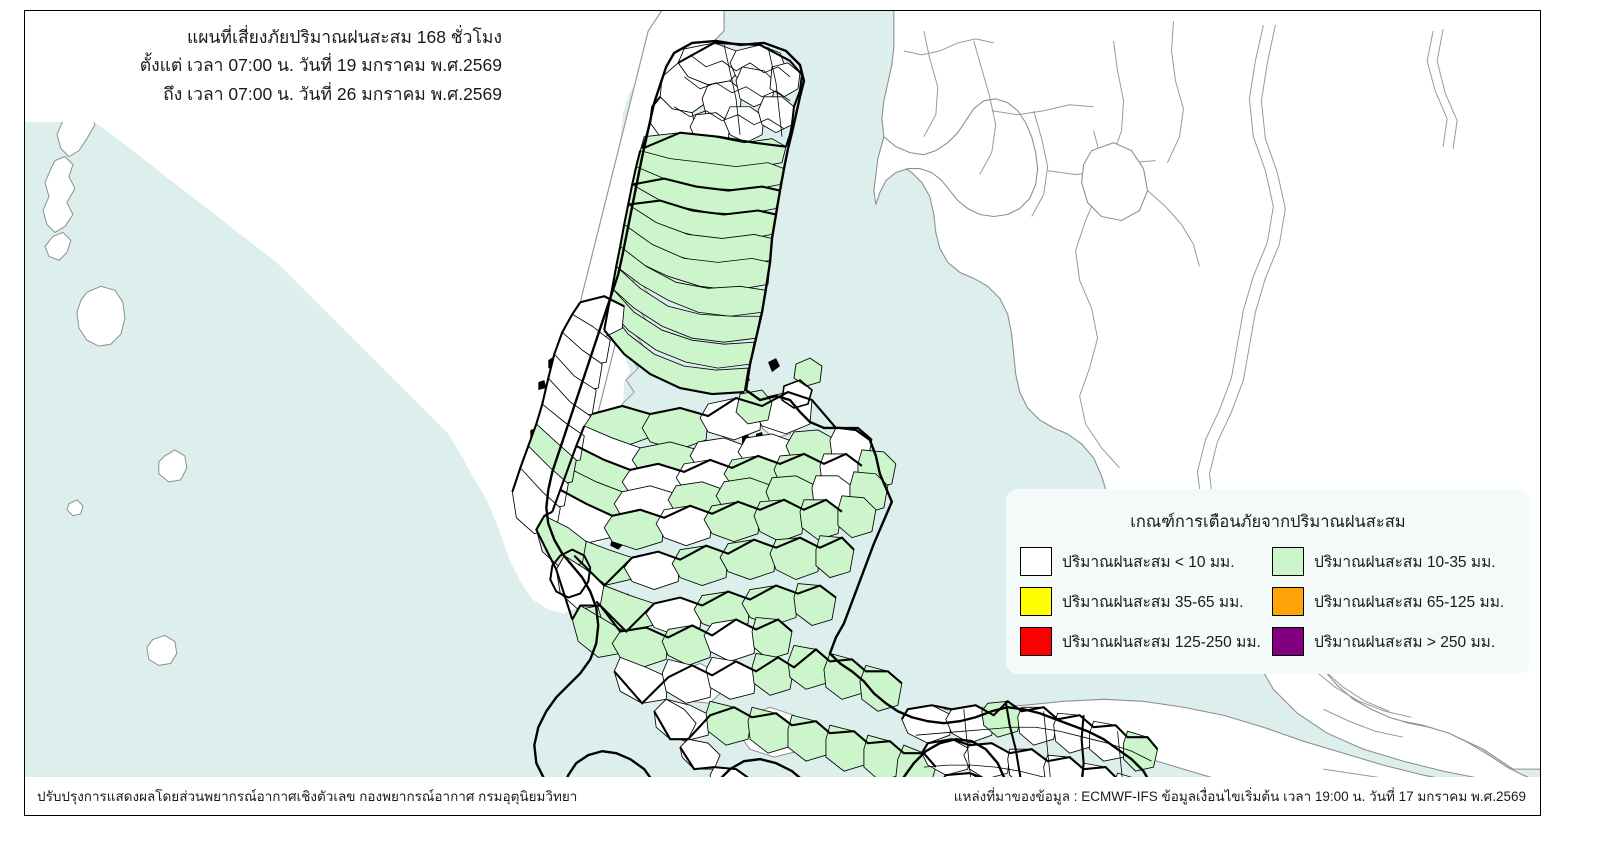  I want to click on legend-item-65-125: ปริมาณฝนสะสม 65-125 มม., so click(1394, 601).